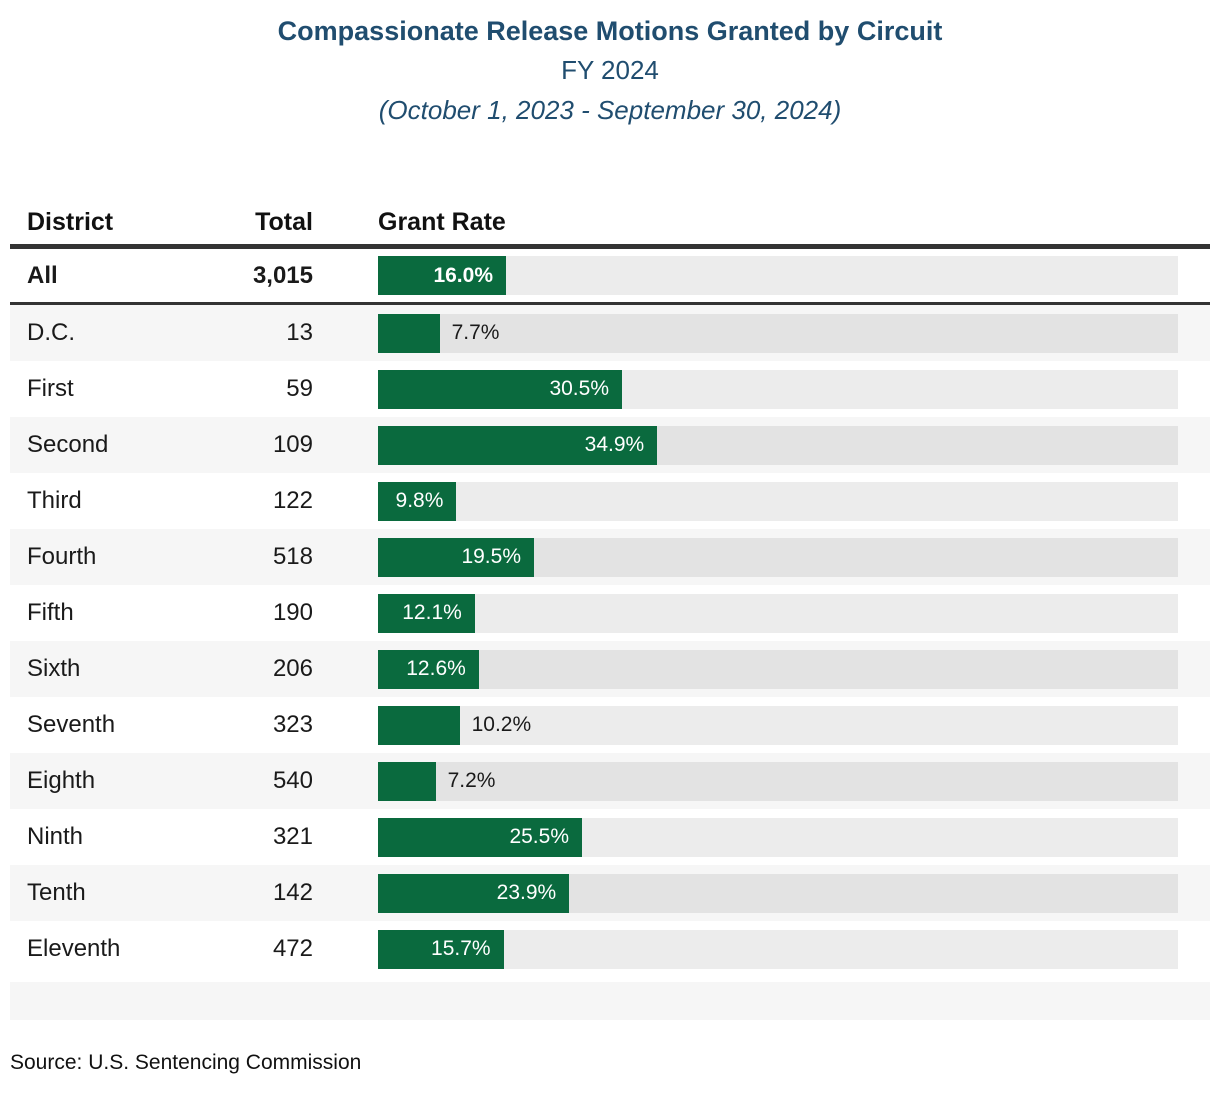 The image size is (1220, 1094). What do you see at coordinates (432, 612) in the screenshot?
I see `rate-label-inside: 12.1%` at bounding box center [432, 612].